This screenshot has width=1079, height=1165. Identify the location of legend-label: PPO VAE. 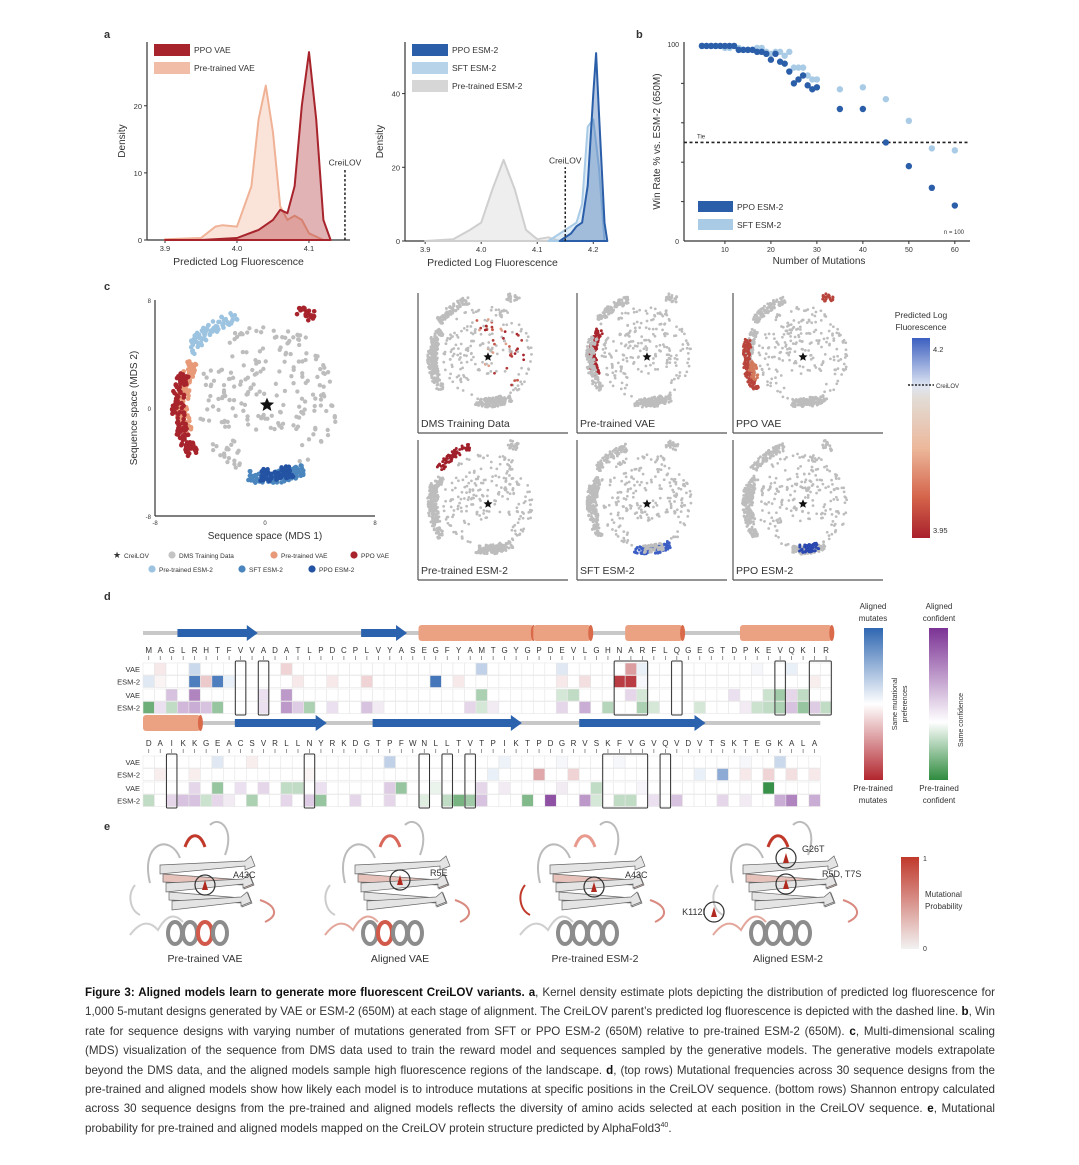
(212, 50).